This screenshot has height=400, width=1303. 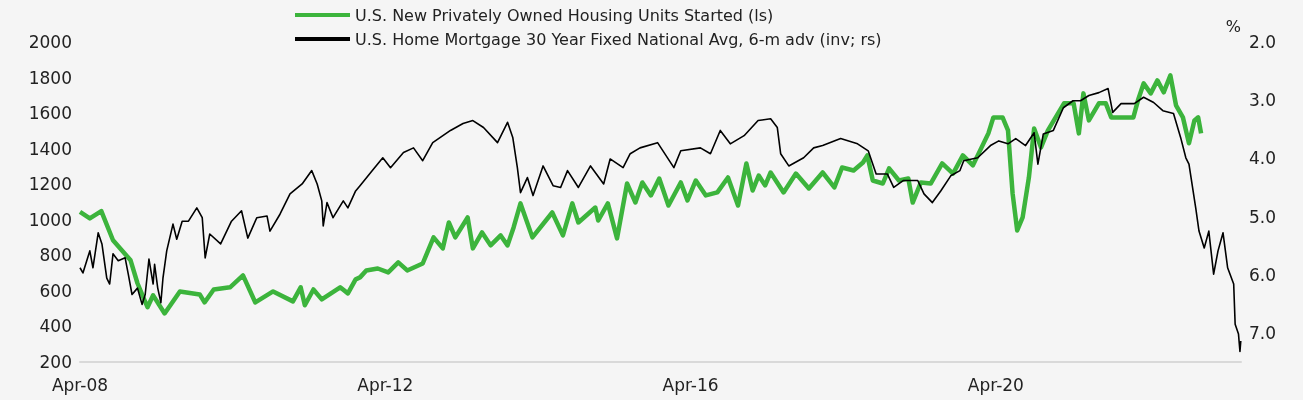 I want to click on legend-label: U.S. New Privately Owned Housing Units Started (ls), so click(x=564, y=15).